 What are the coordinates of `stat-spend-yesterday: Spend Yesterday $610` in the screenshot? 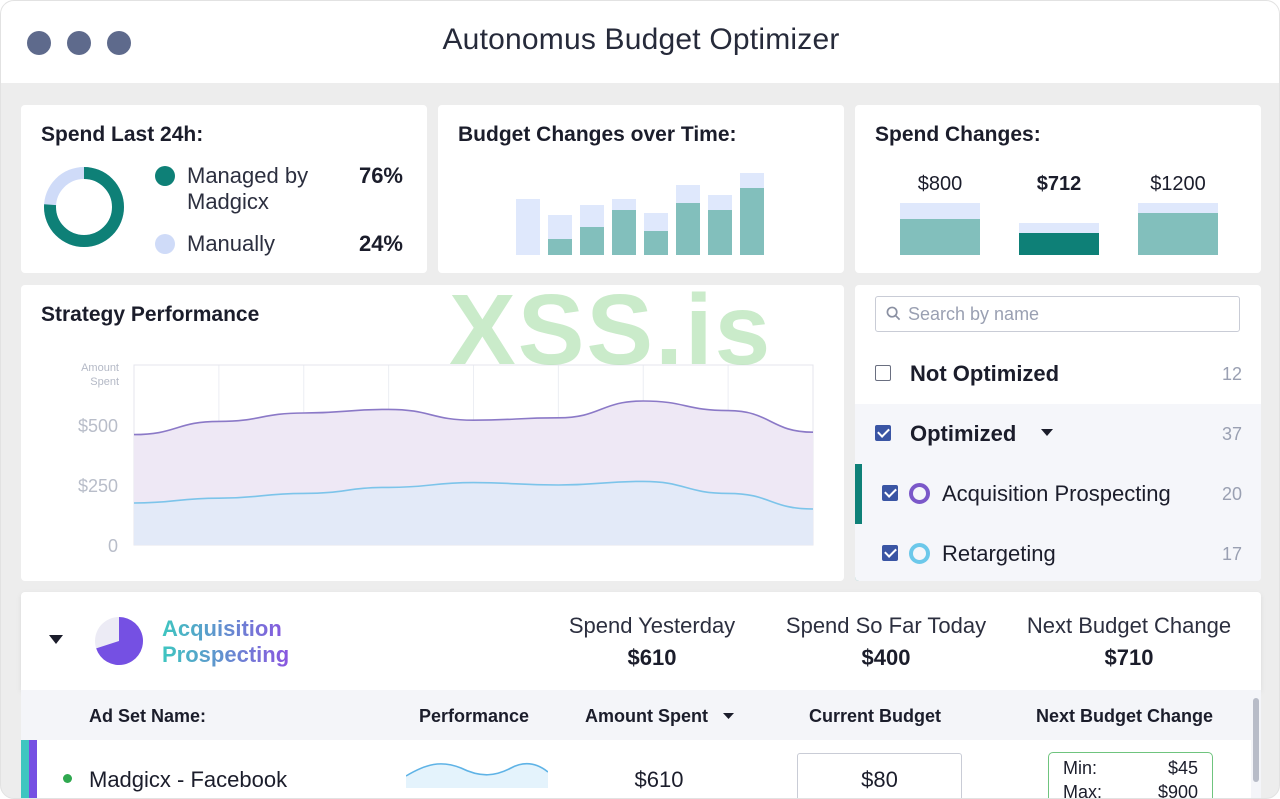 It's located at (652, 642).